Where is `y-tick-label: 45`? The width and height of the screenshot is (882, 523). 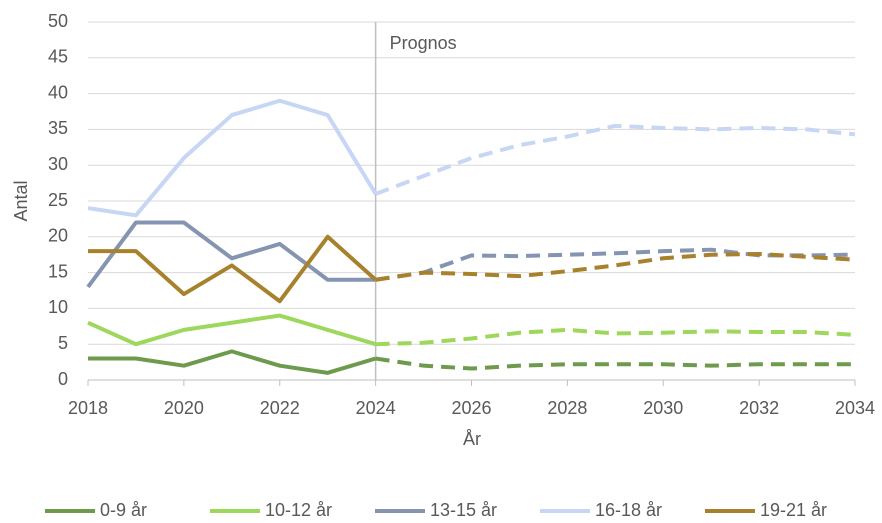 y-tick-label: 45 is located at coordinates (58, 57).